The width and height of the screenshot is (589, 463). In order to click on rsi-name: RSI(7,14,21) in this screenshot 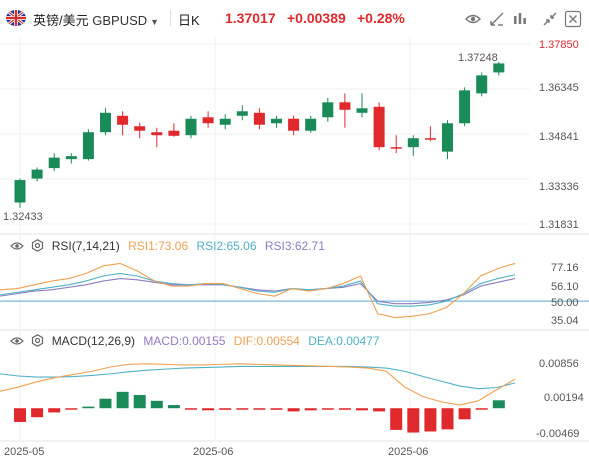, I will do `click(85, 246)`.